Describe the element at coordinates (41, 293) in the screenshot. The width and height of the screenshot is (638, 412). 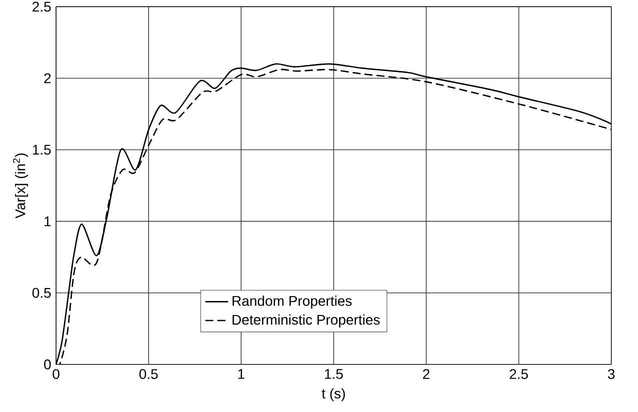
I see `y-tick-label: 0.5` at that location.